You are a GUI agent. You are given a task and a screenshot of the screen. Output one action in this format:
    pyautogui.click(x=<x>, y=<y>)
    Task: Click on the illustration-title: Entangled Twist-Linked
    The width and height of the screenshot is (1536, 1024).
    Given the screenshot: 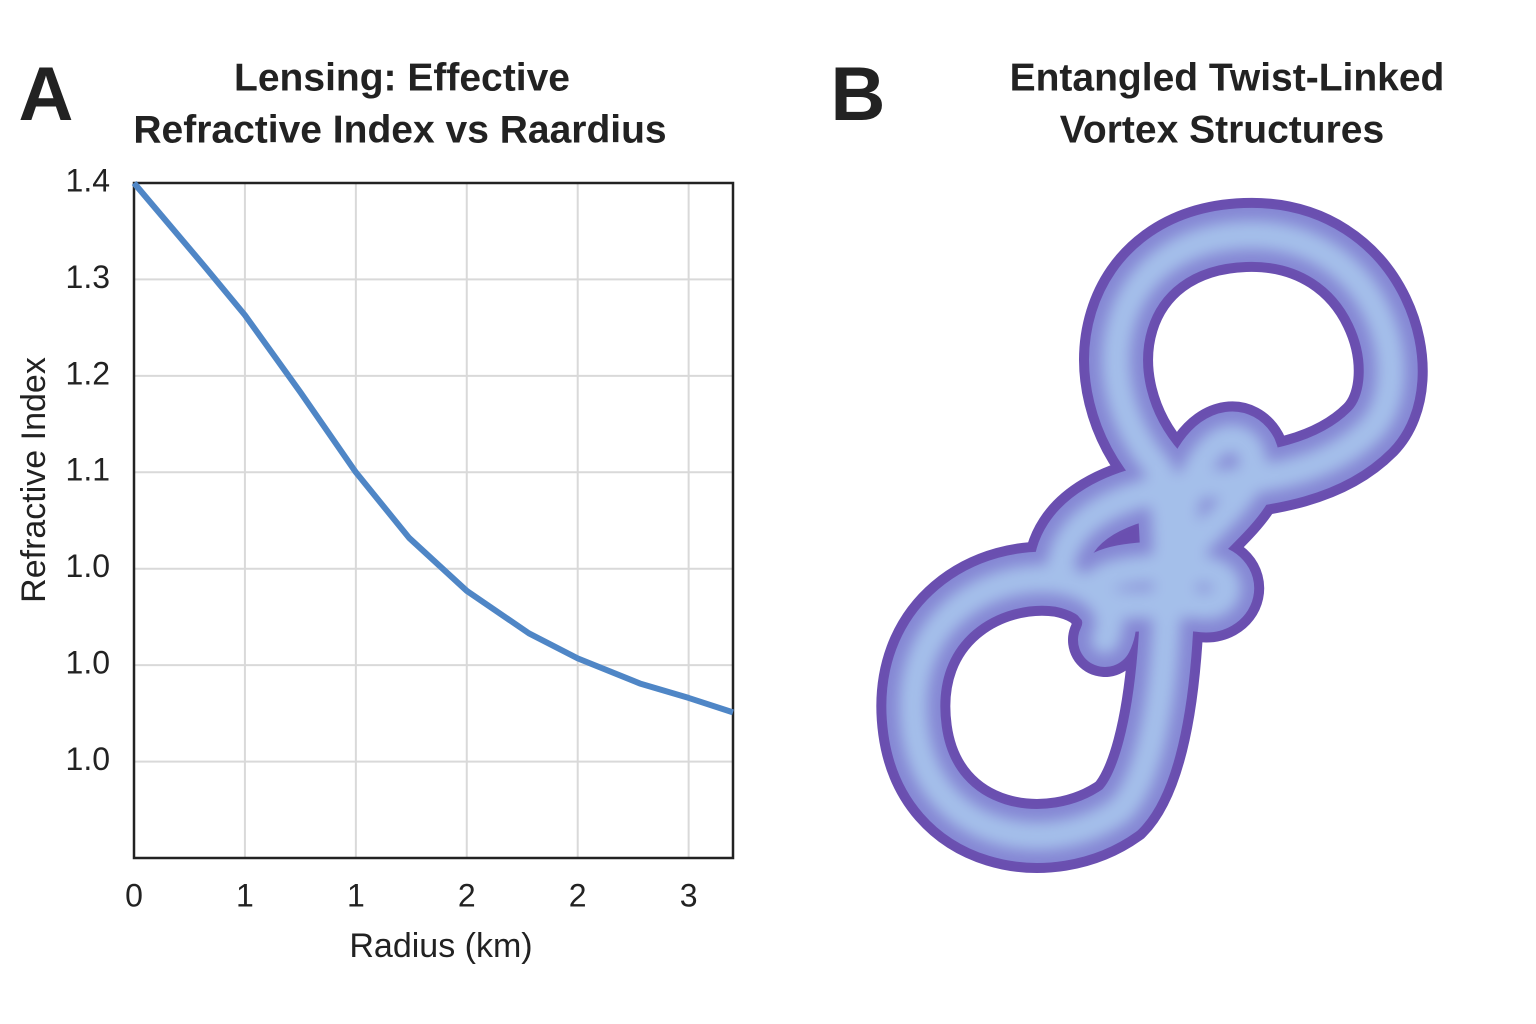 What is the action you would take?
    pyautogui.click(x=1227, y=77)
    